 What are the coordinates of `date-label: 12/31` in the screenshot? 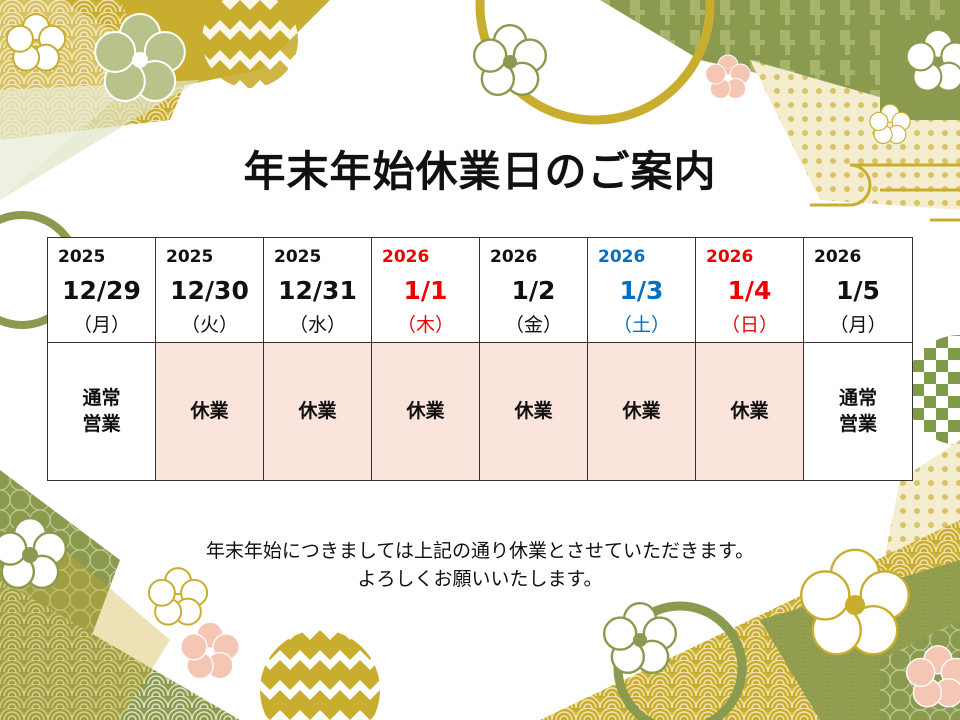 It's located at (317, 290).